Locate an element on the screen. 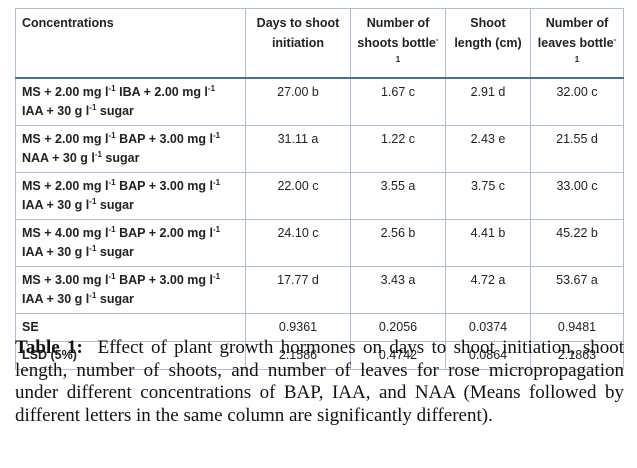 The height and width of the screenshot is (468, 637). data-cell: 2.43 e is located at coordinates (488, 149).